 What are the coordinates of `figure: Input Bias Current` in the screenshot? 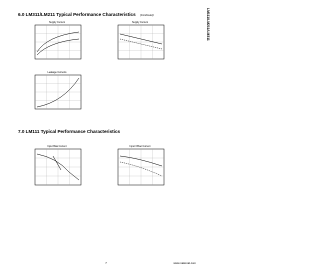 It's located at (58, 165).